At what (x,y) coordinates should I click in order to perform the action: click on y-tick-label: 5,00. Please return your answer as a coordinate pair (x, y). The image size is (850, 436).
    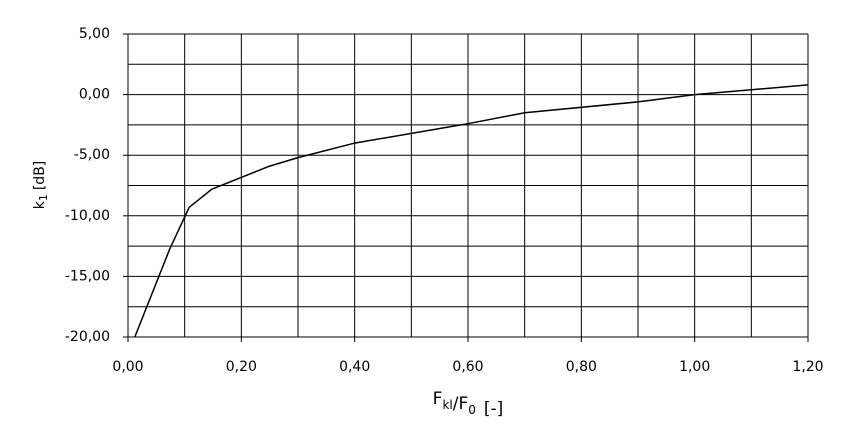
    Looking at the image, I should click on (94, 34).